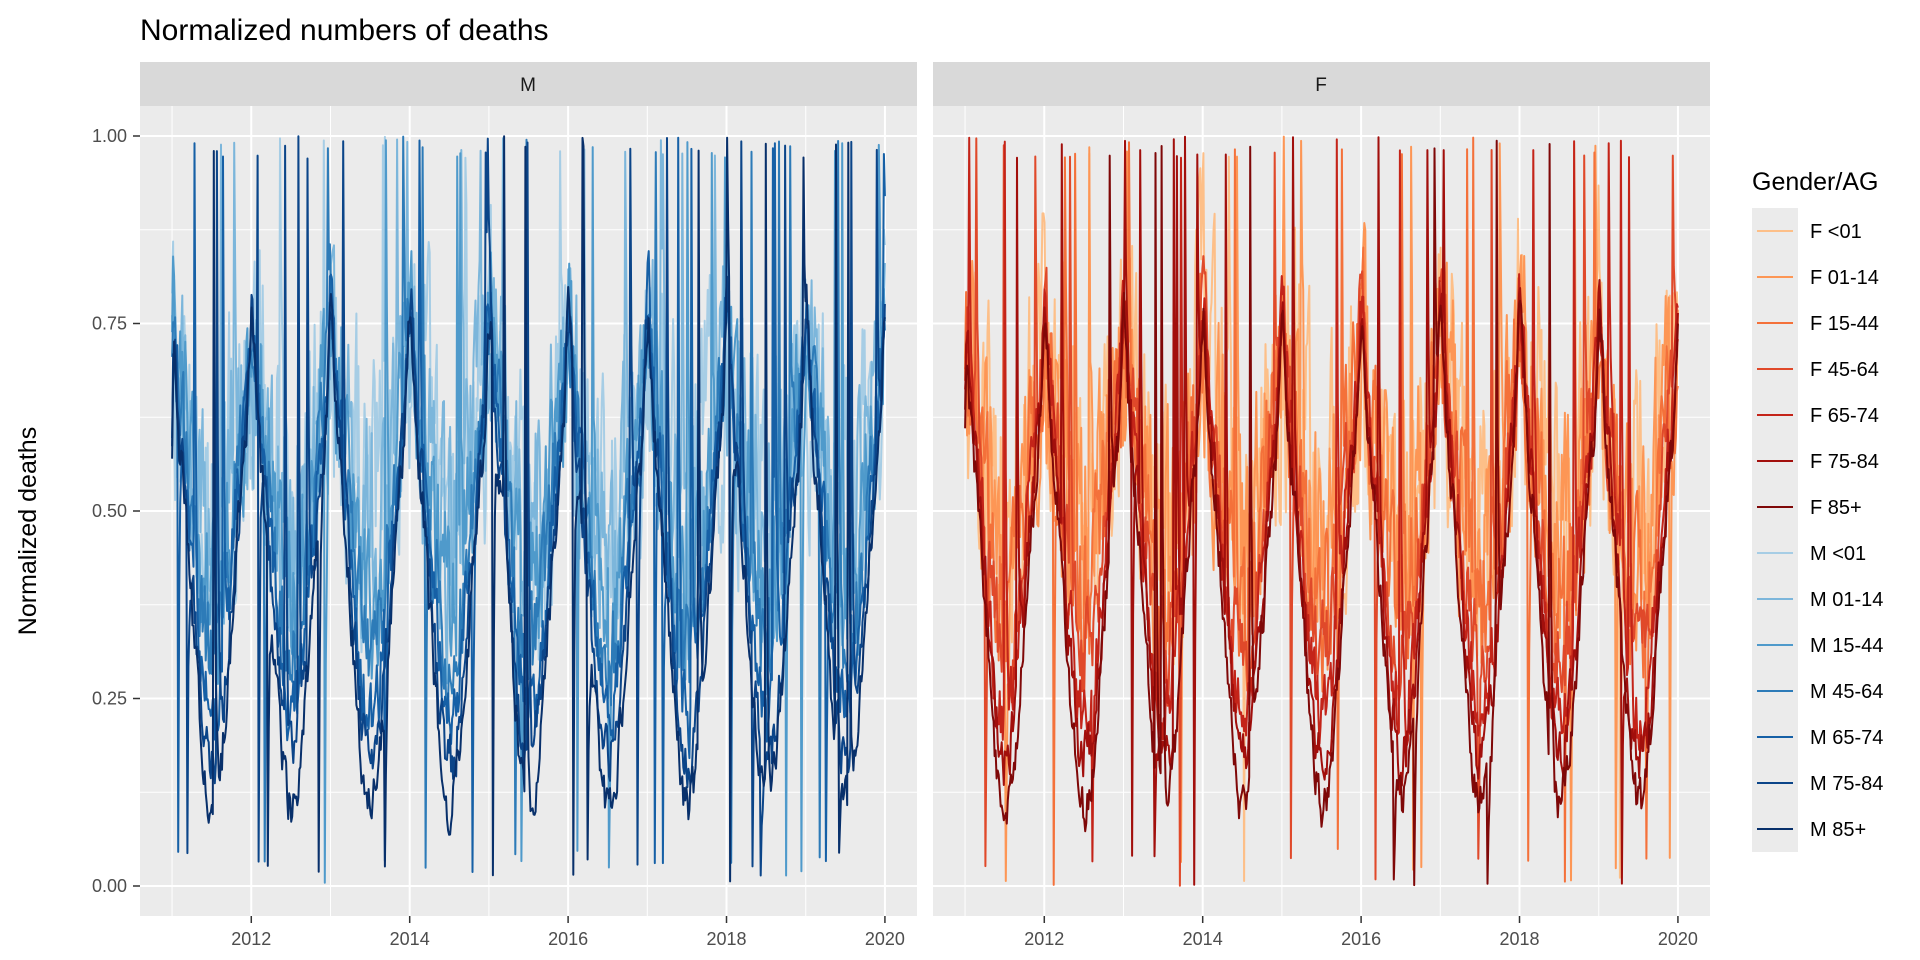 Image resolution: width=1920 pixels, height=960 pixels. I want to click on facet-strip-label-m: M, so click(528, 85).